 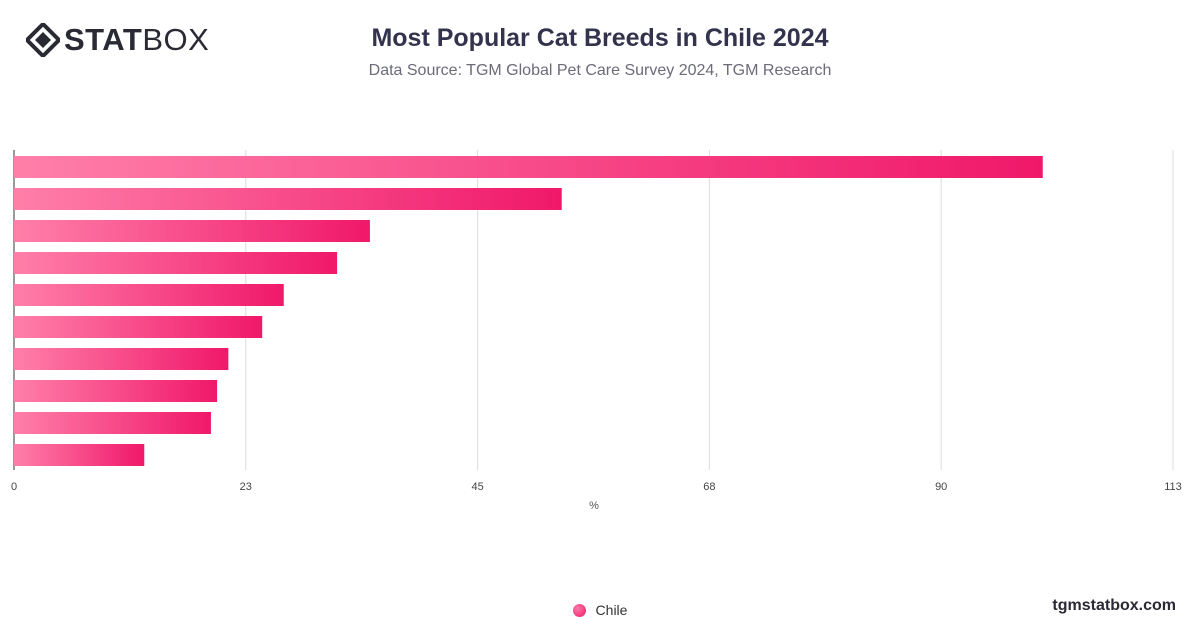 I want to click on x-tick-label: 90, so click(x=941, y=487).